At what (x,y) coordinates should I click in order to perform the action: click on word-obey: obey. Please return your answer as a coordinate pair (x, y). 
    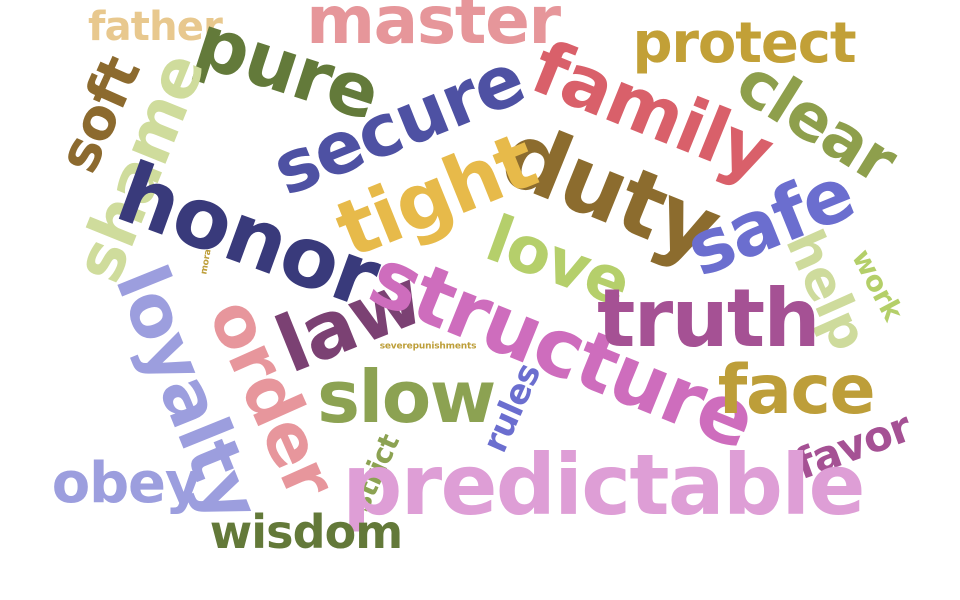
    Looking at the image, I should click on (126, 483).